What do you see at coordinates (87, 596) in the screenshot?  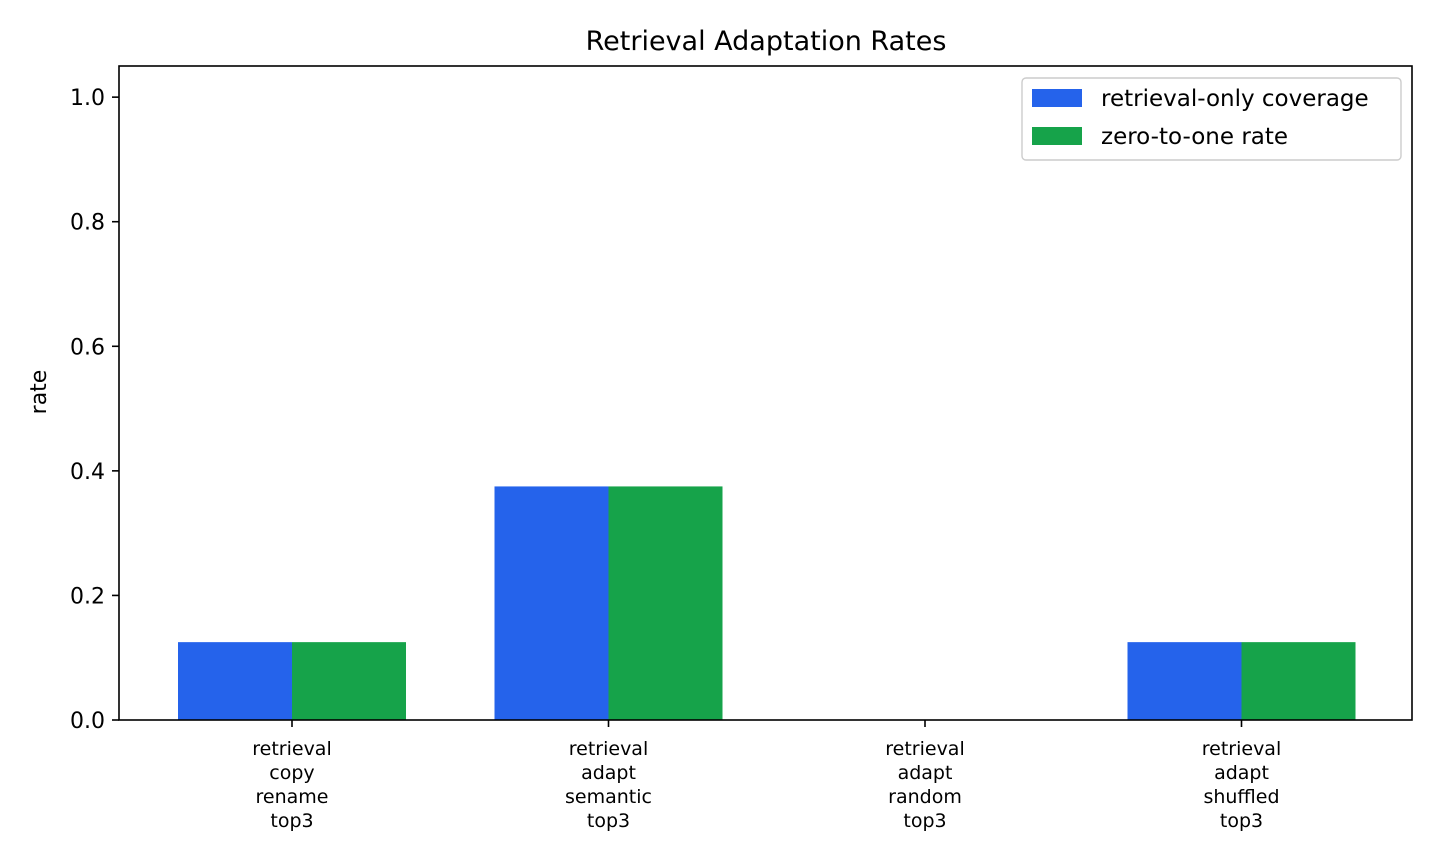 I see `y-tick-label: 0.2` at bounding box center [87, 596].